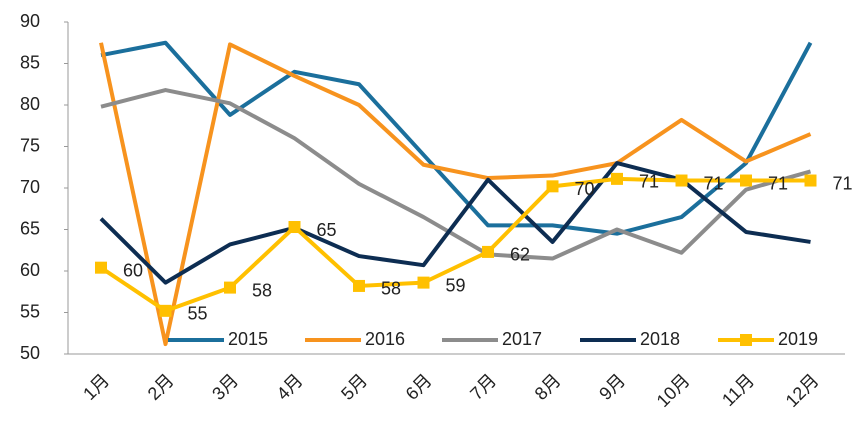  Describe the element at coordinates (520, 255) in the screenshot. I see `data-label: 62` at that location.